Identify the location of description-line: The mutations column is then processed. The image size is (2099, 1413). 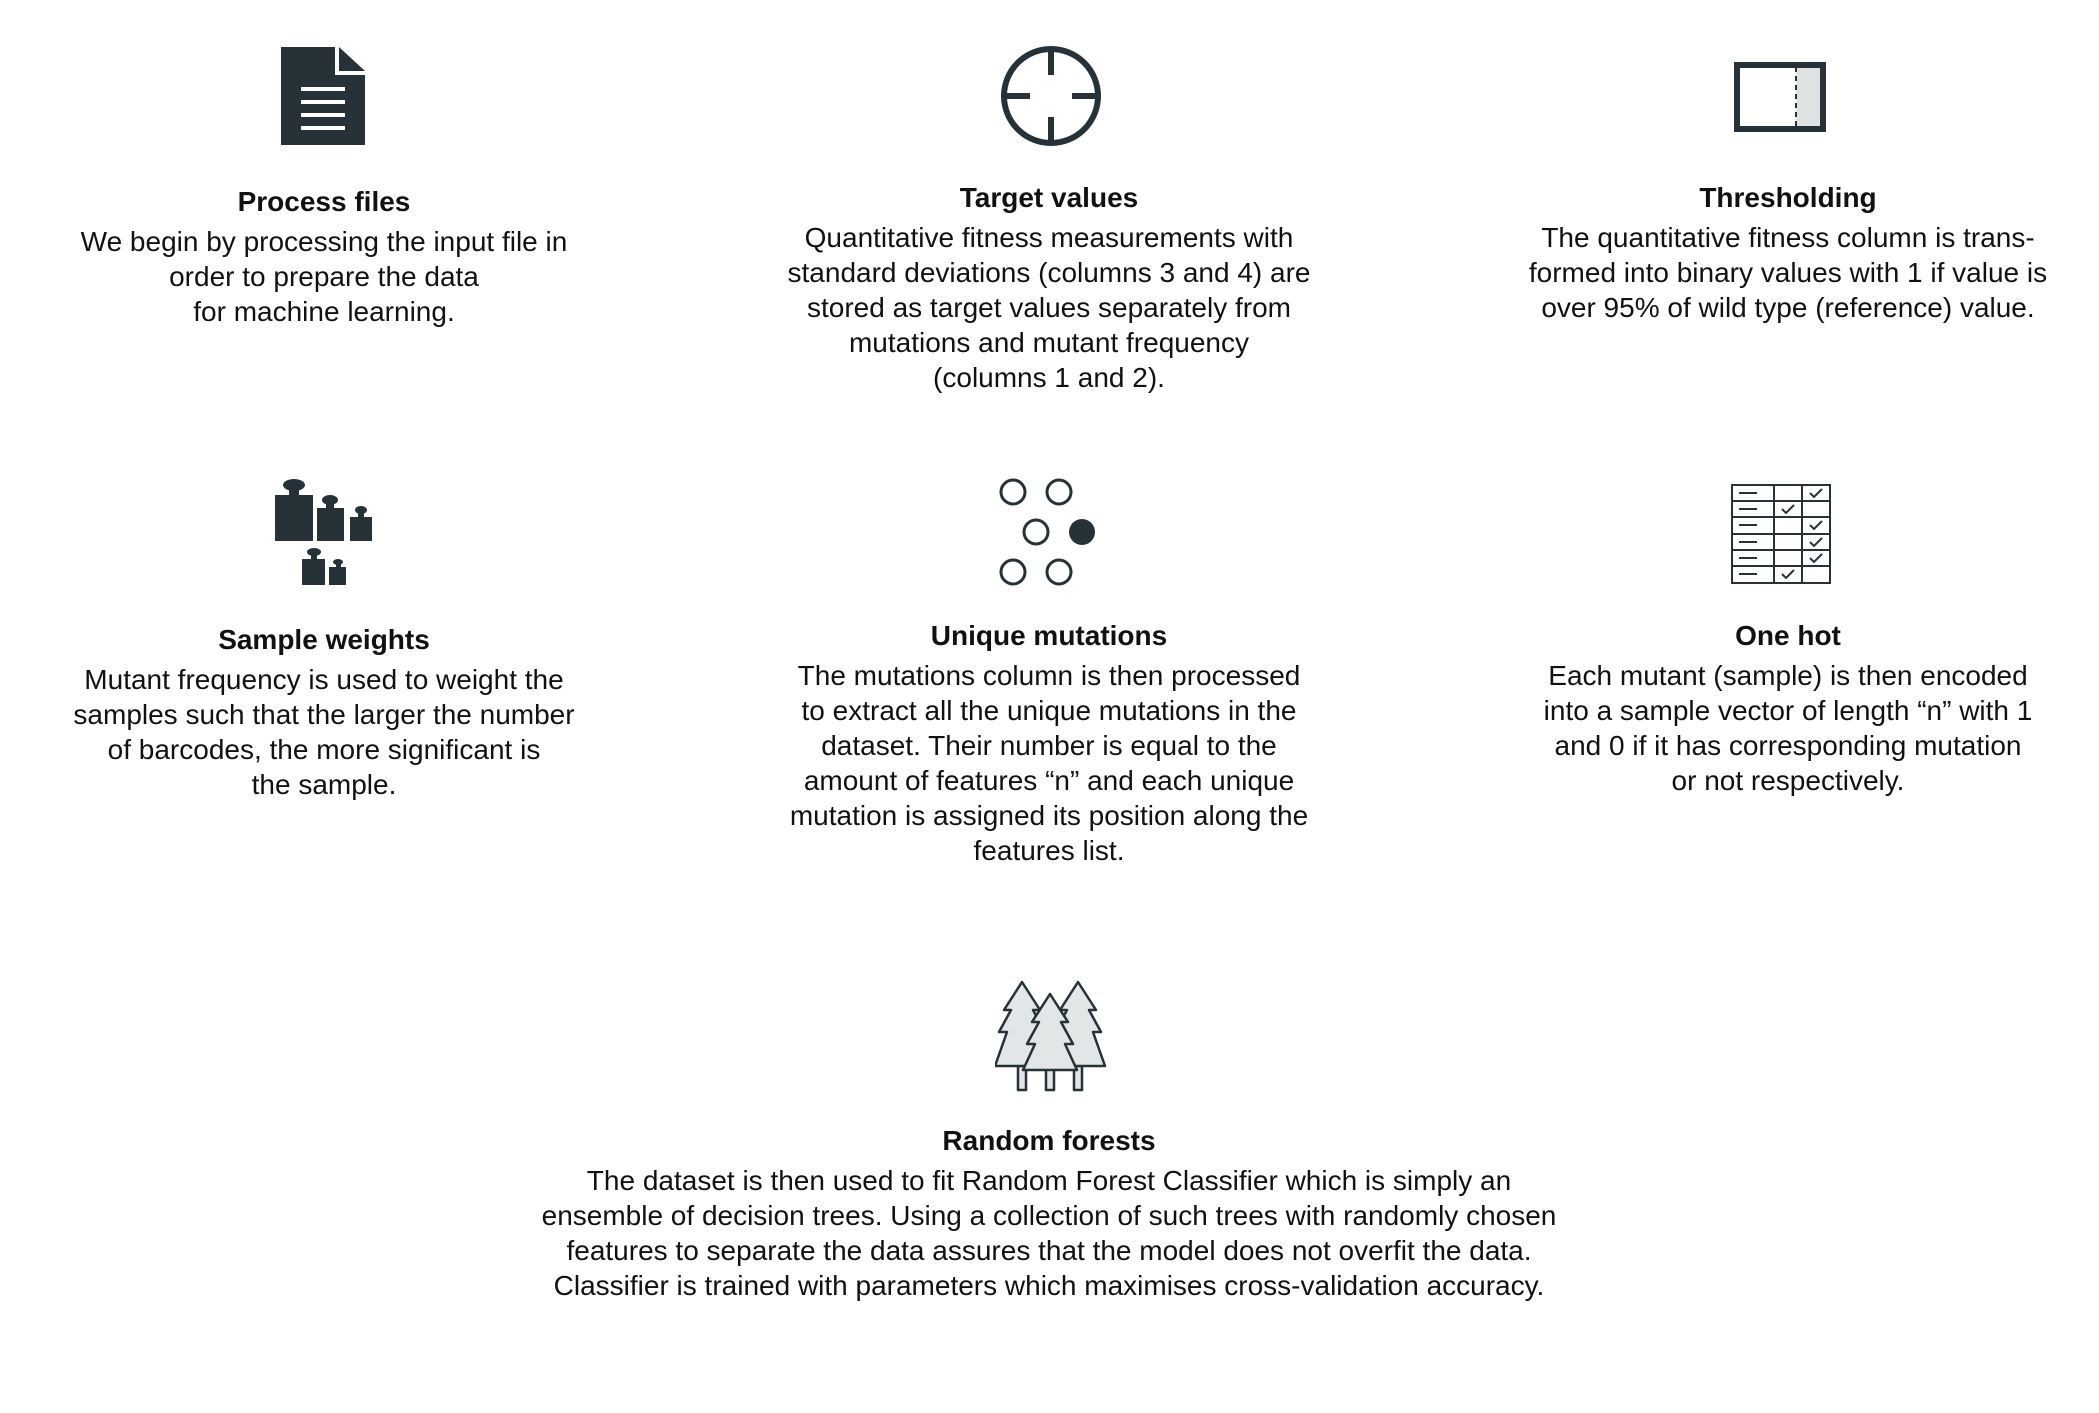
(1049, 675).